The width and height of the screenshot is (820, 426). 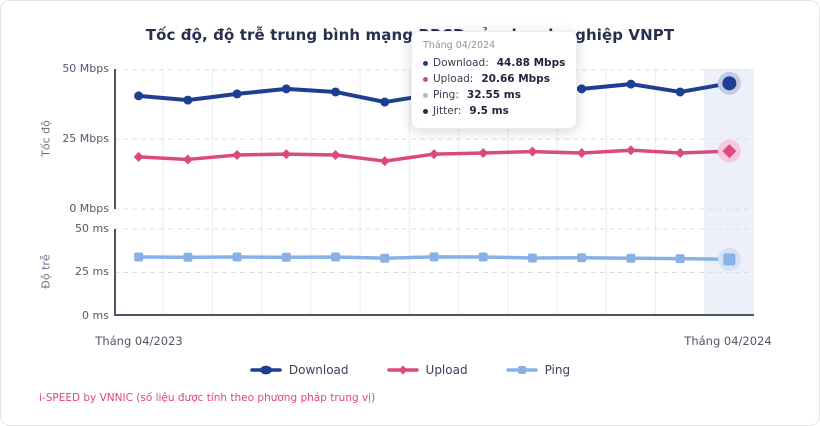 I want to click on y-tick-speed-0: 0 Mbps, so click(x=89, y=208).